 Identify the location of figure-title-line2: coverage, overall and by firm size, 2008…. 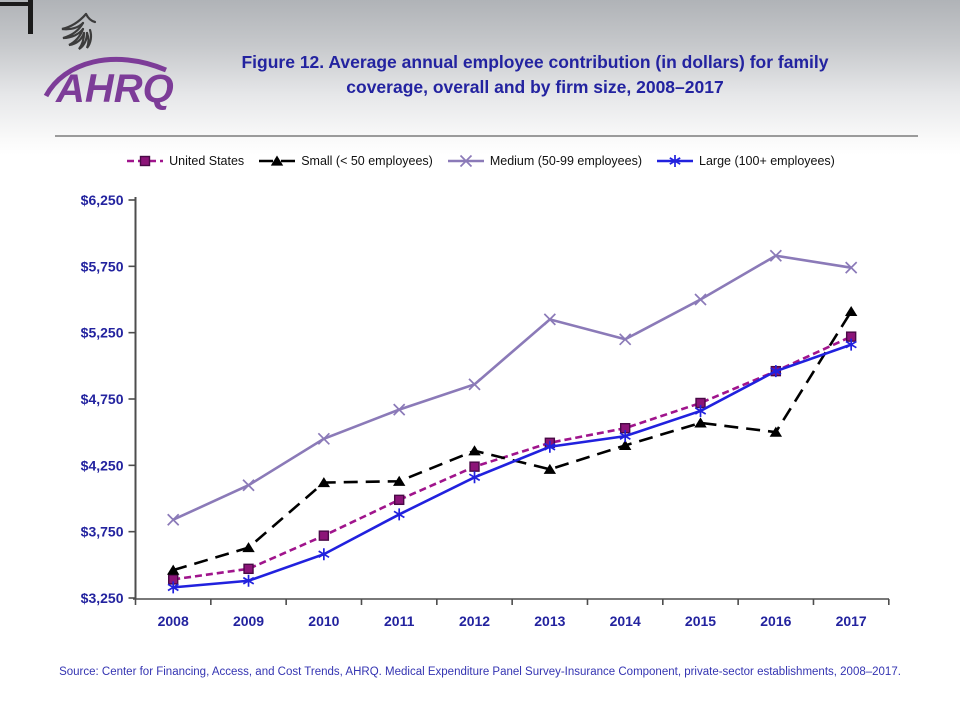
(535, 87).